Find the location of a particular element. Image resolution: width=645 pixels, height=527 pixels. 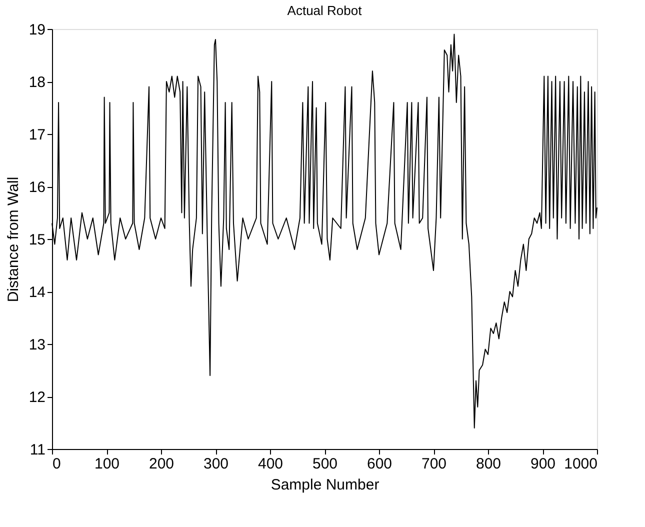

chart-title: Actual Robot is located at coordinates (324, 10).